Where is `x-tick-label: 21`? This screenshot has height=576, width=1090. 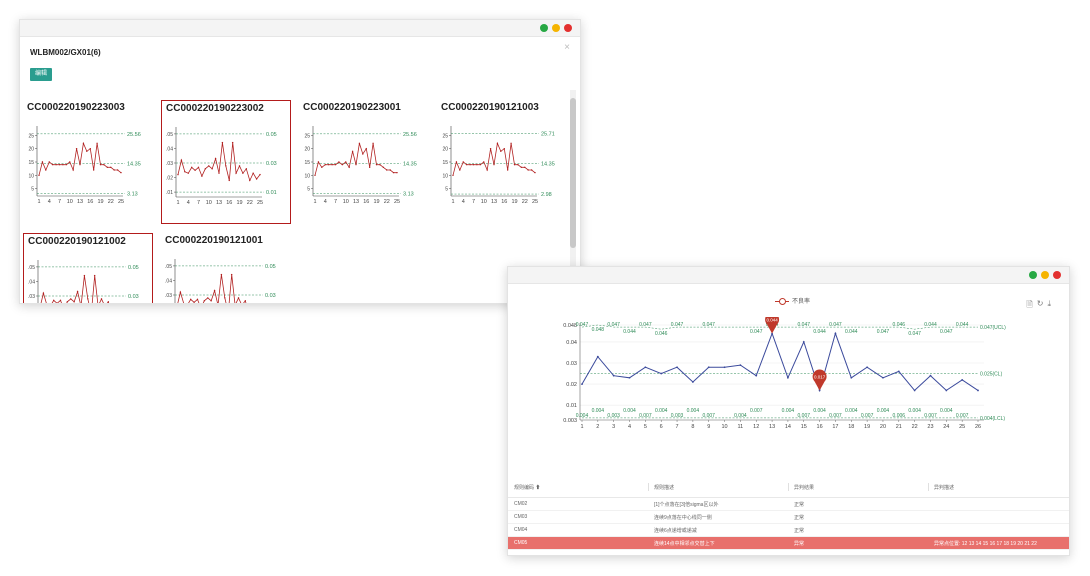 x-tick-label: 21 is located at coordinates (899, 427).